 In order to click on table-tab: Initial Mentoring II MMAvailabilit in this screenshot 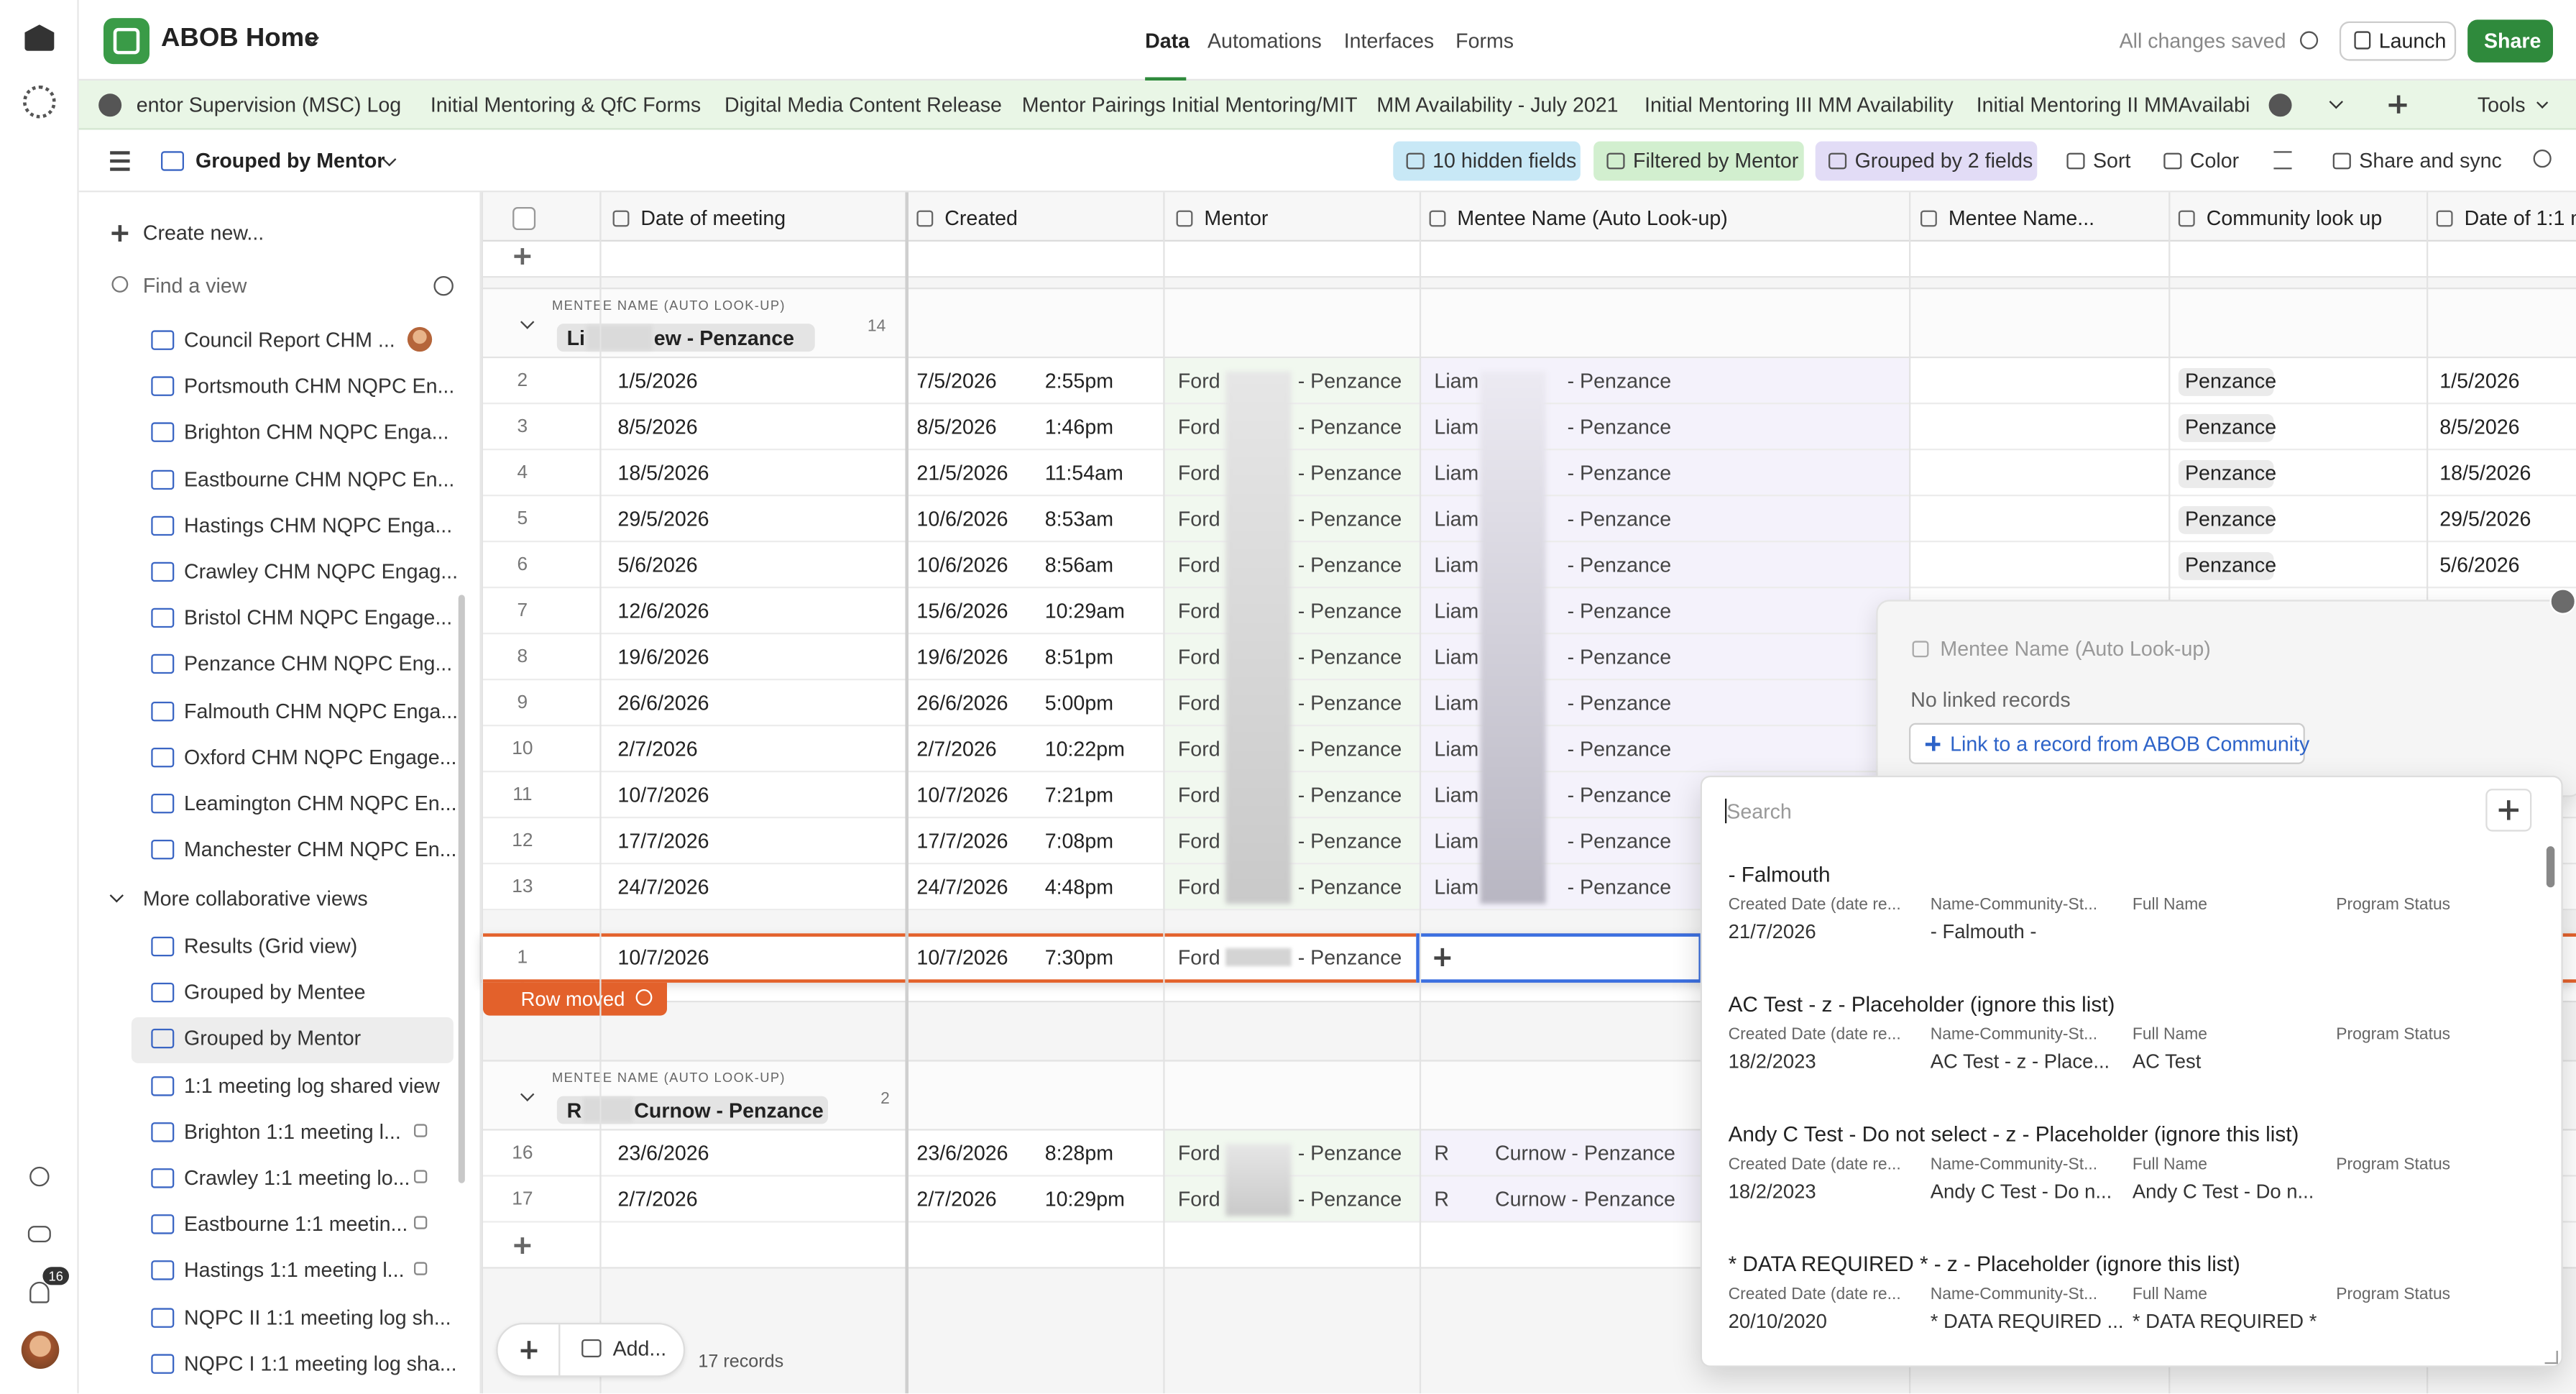, I will do `click(2113, 105)`.